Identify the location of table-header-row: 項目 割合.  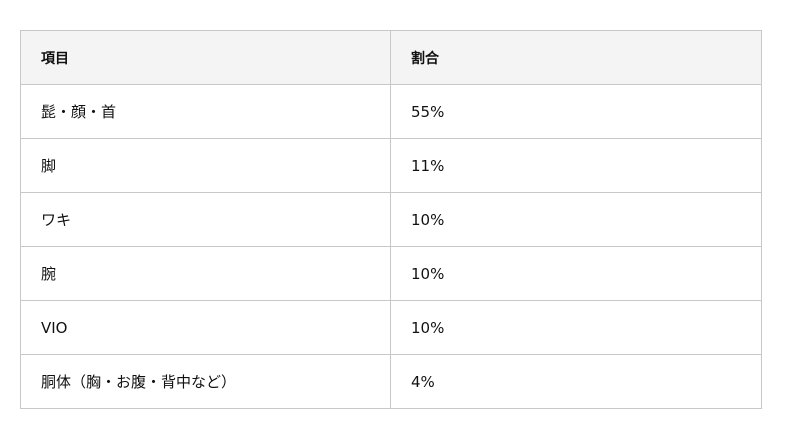
(391, 57).